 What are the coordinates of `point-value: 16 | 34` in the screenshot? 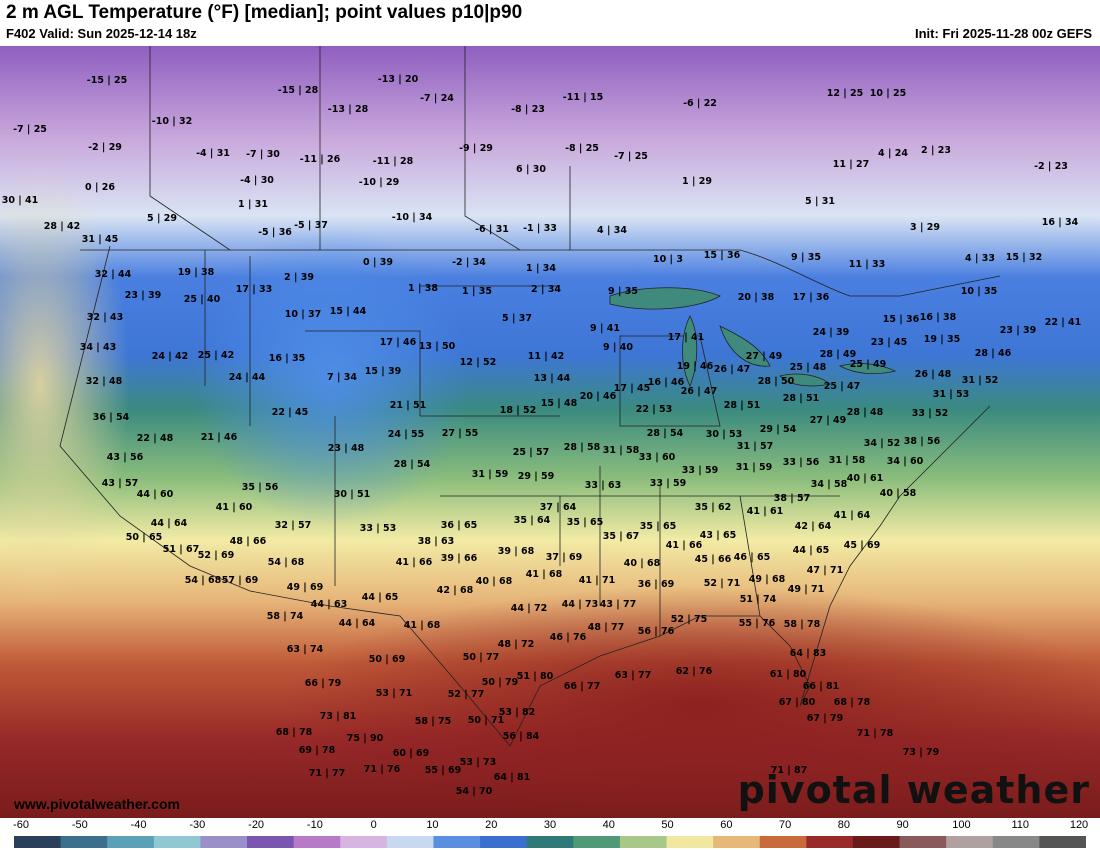 It's located at (1060, 222).